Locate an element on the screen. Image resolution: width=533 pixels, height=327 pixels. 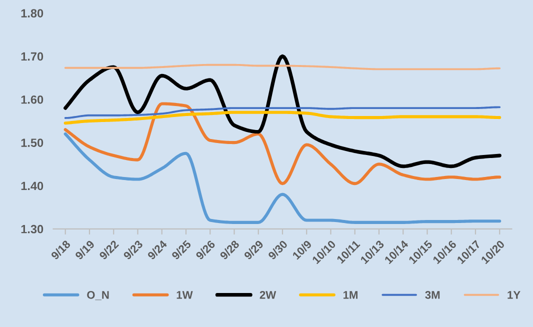
y-tick-label: 1.50 is located at coordinates (32, 142).